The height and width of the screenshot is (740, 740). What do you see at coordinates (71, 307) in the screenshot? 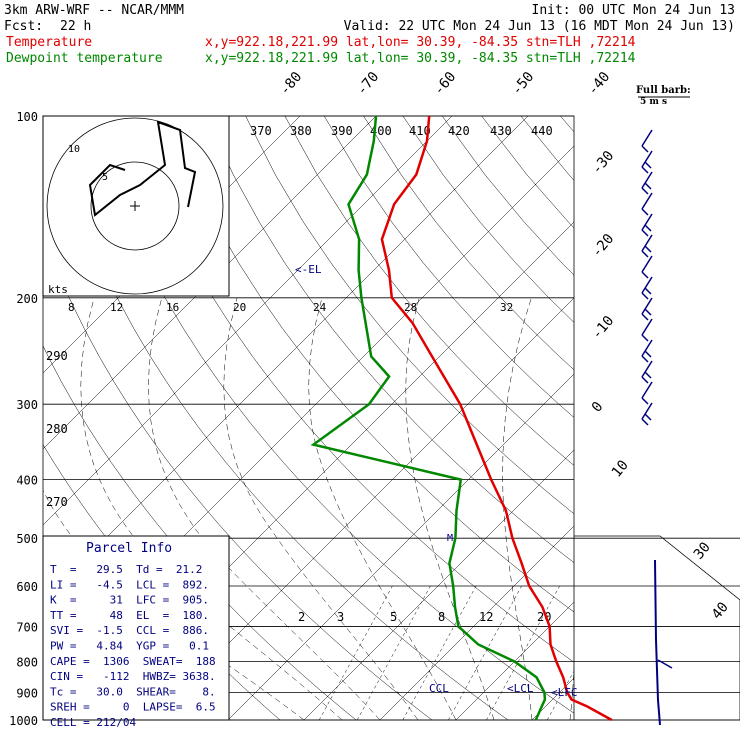
I see `hodo-tick-8: 8` at bounding box center [71, 307].